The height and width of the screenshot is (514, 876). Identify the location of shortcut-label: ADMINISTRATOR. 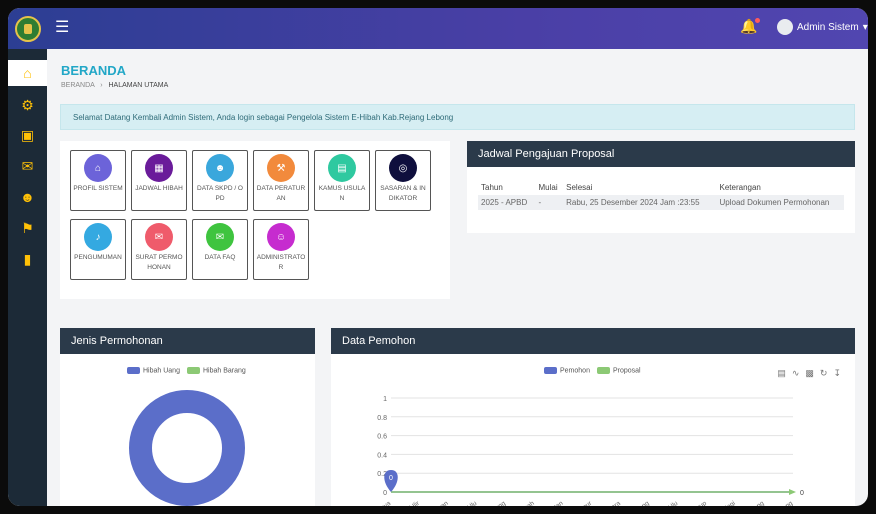
(281, 262).